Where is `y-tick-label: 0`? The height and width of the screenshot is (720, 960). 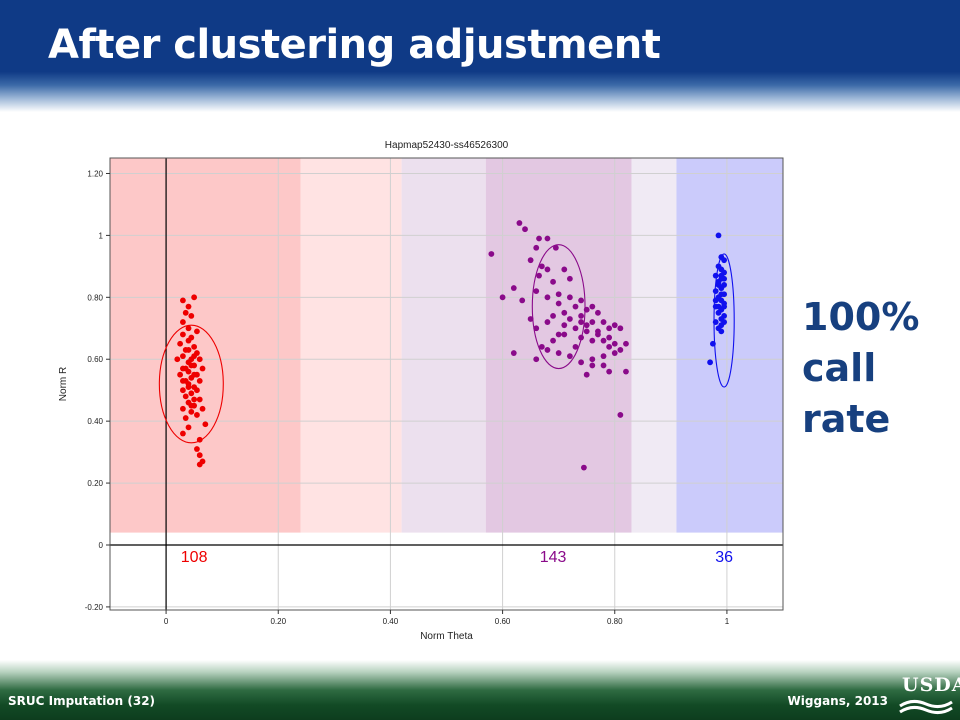 y-tick-label: 0 is located at coordinates (101, 545).